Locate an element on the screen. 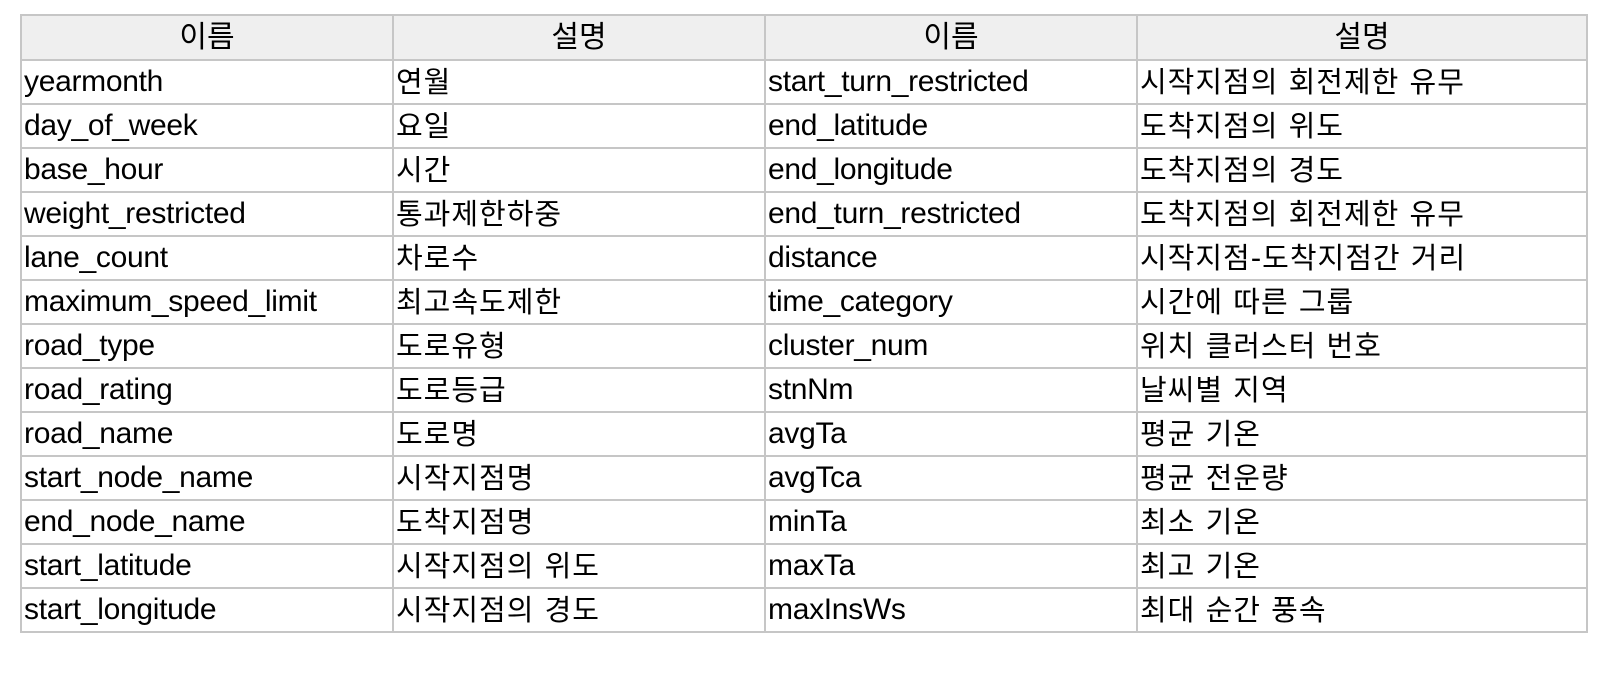 The width and height of the screenshot is (1604, 688). header-description-2: 설명 is located at coordinates (1362, 37).